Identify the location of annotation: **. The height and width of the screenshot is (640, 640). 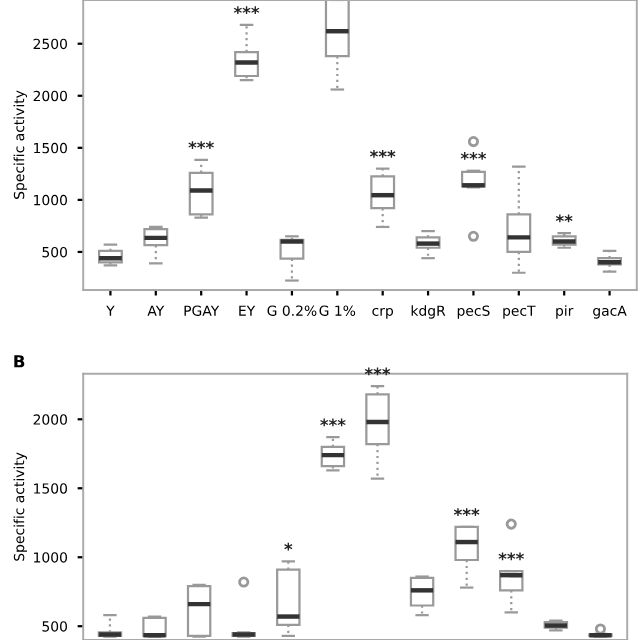
(564, 218).